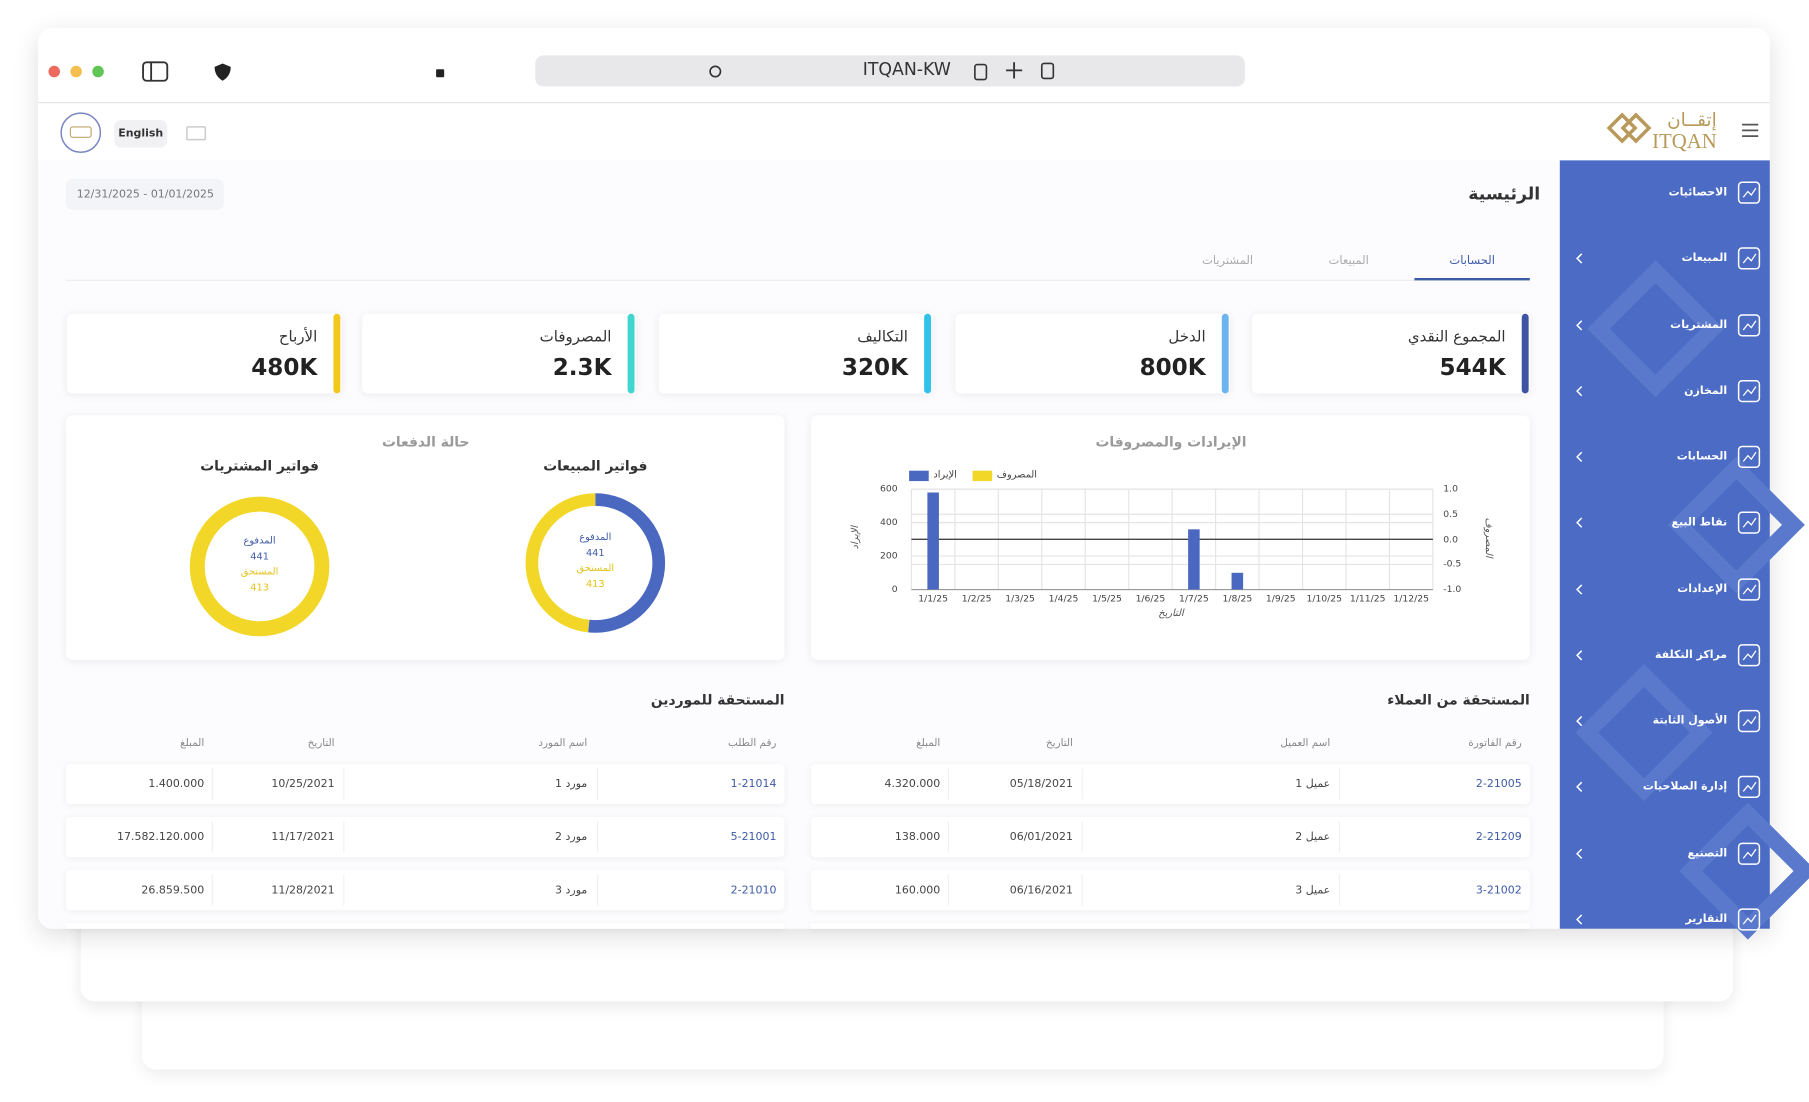  I want to click on column-header: اسم المورد, so click(563, 743).